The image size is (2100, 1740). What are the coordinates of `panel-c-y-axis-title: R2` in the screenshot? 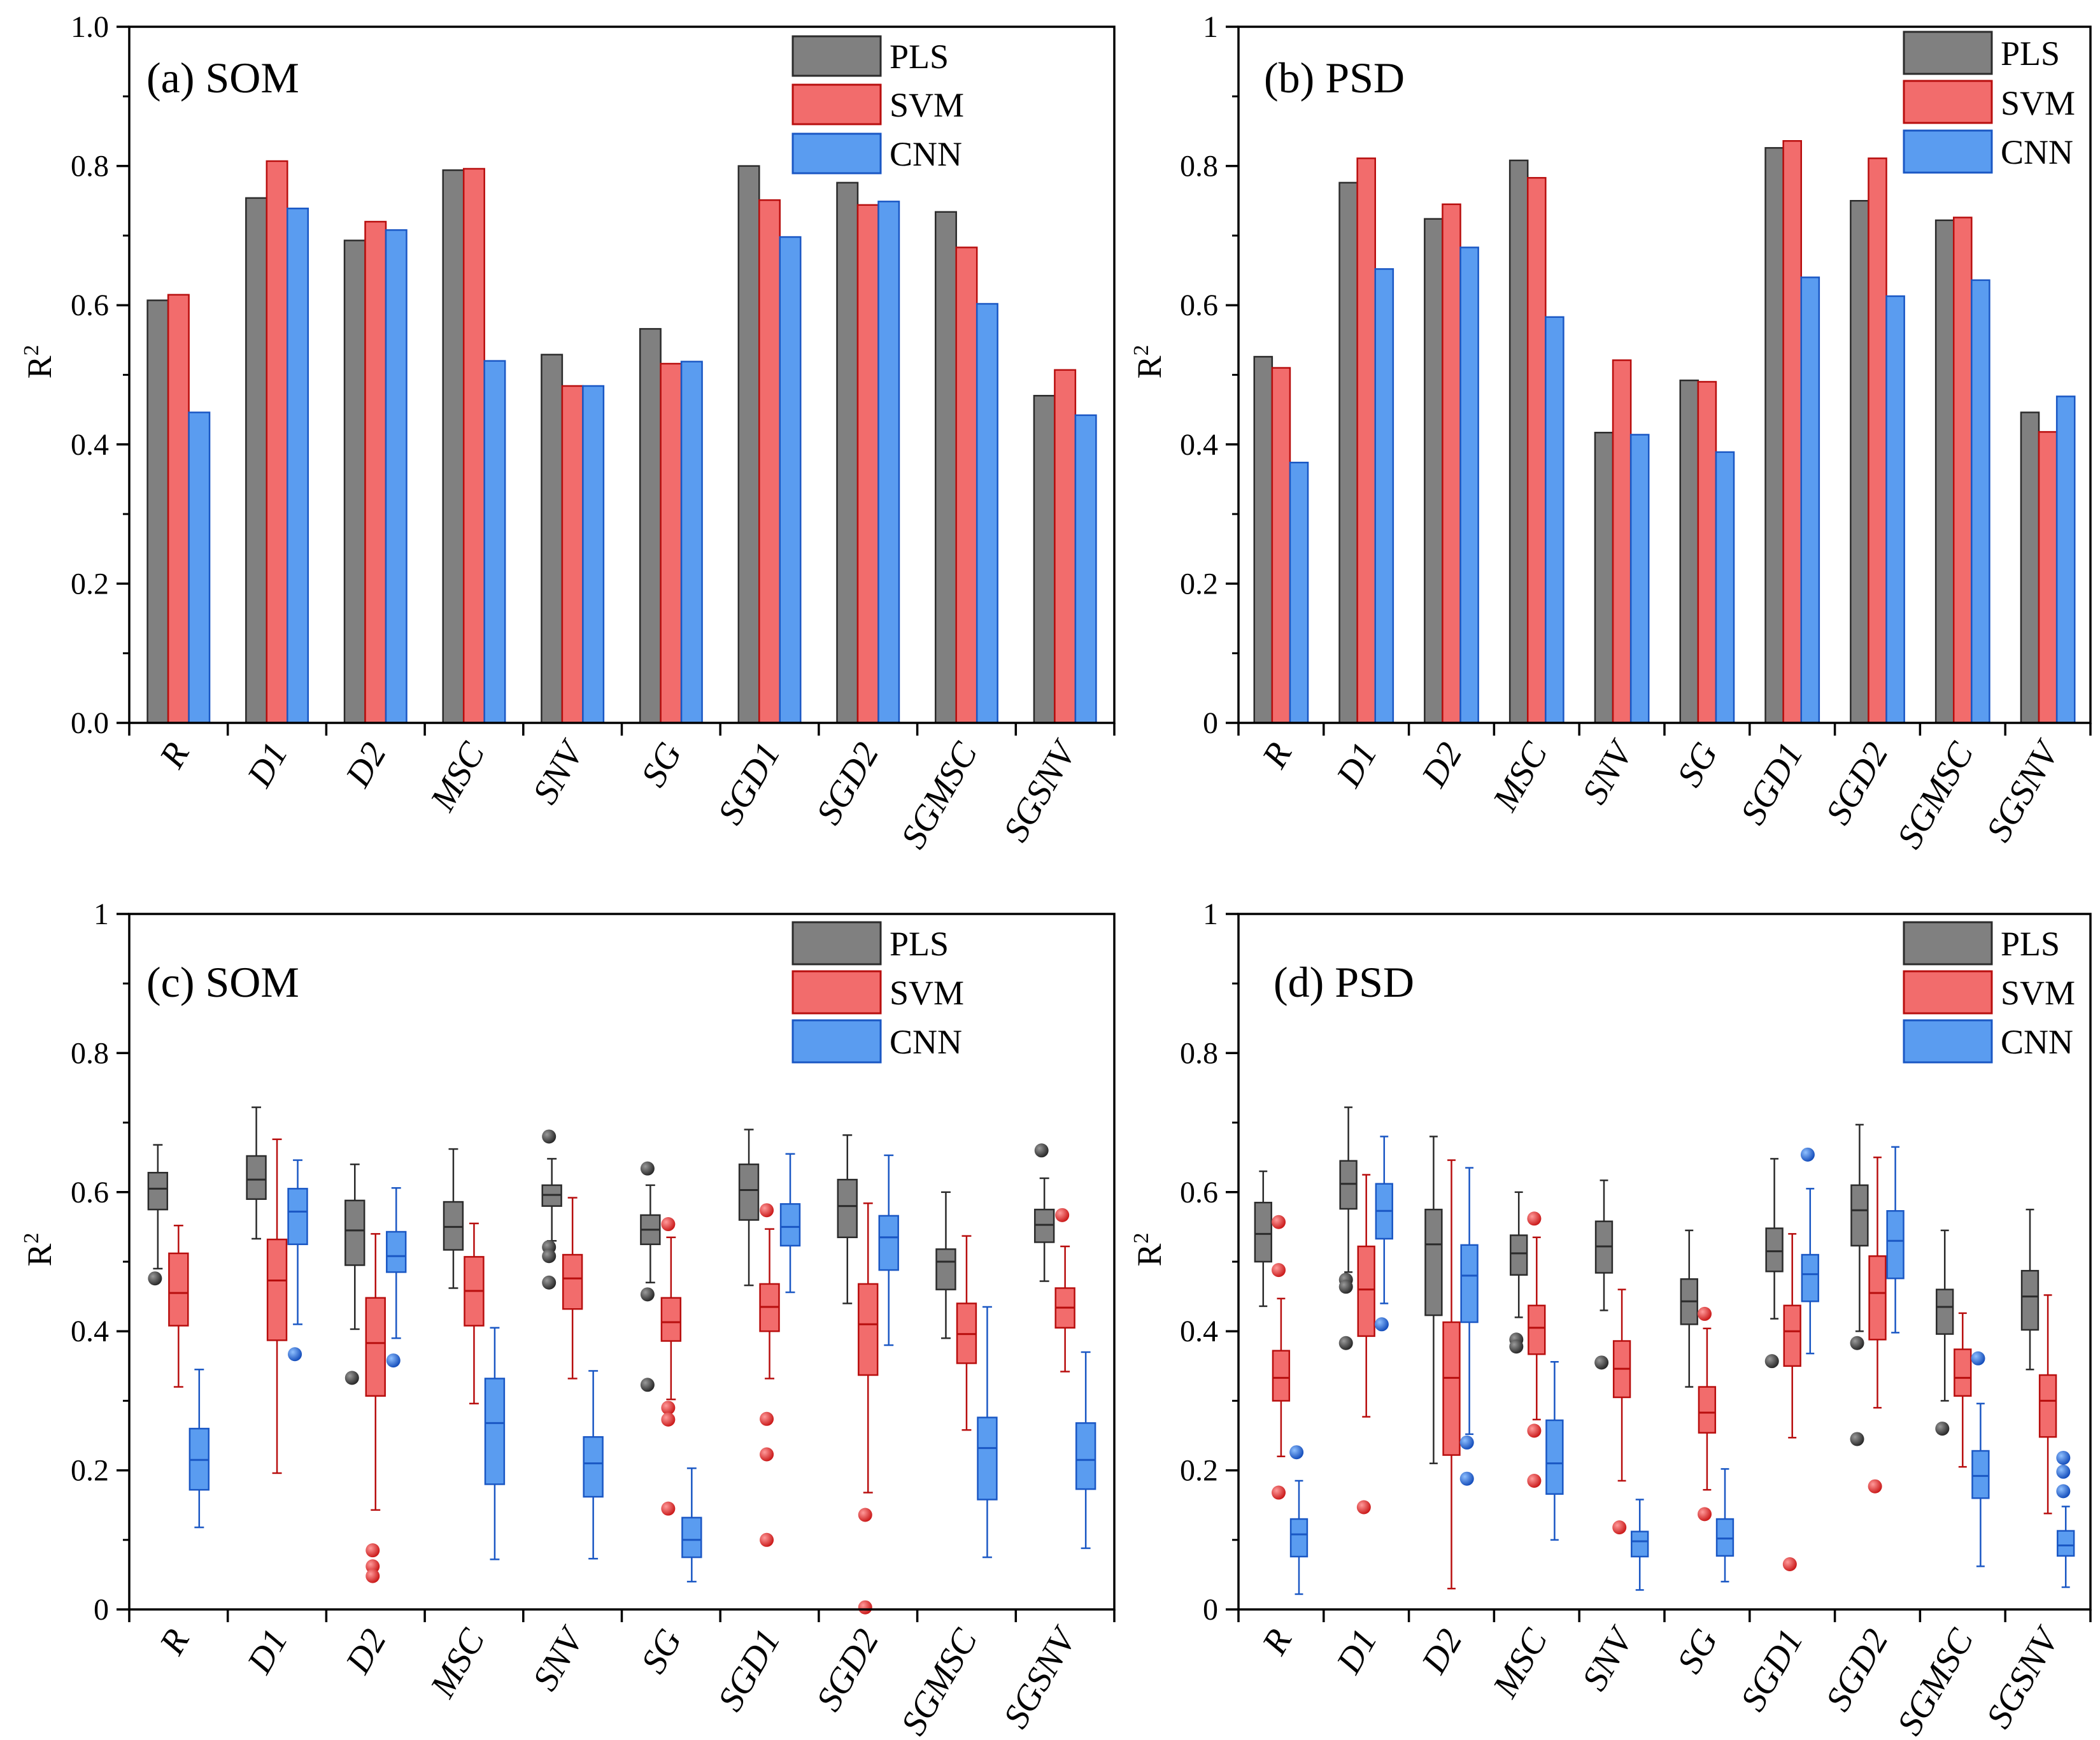 It's located at (39, 1249).